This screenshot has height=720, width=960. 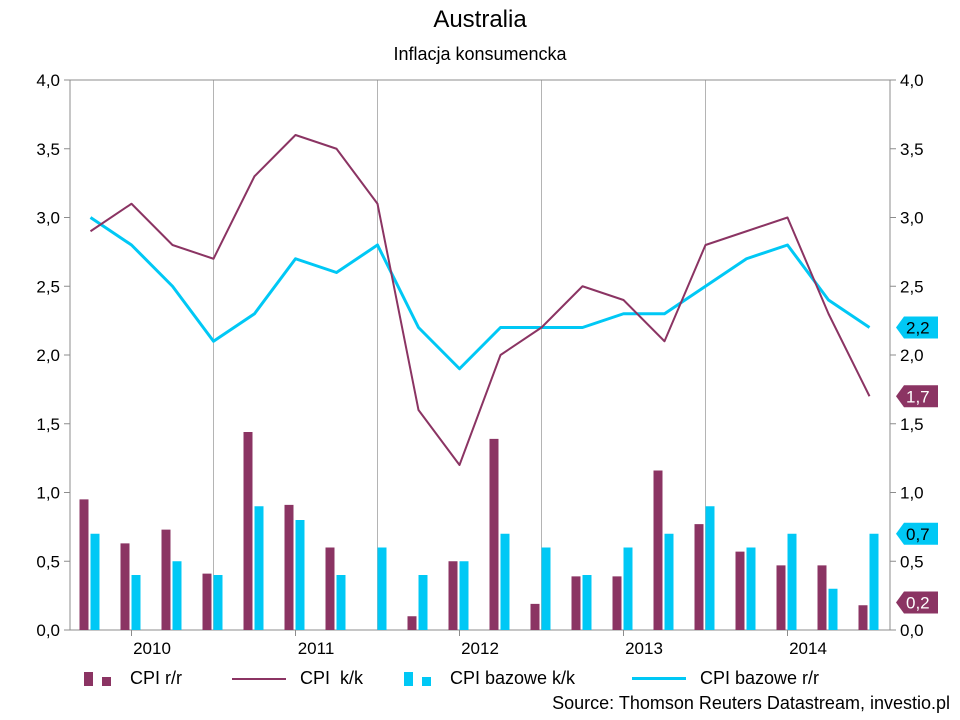 I want to click on x-year-label: 2010, so click(x=152, y=648).